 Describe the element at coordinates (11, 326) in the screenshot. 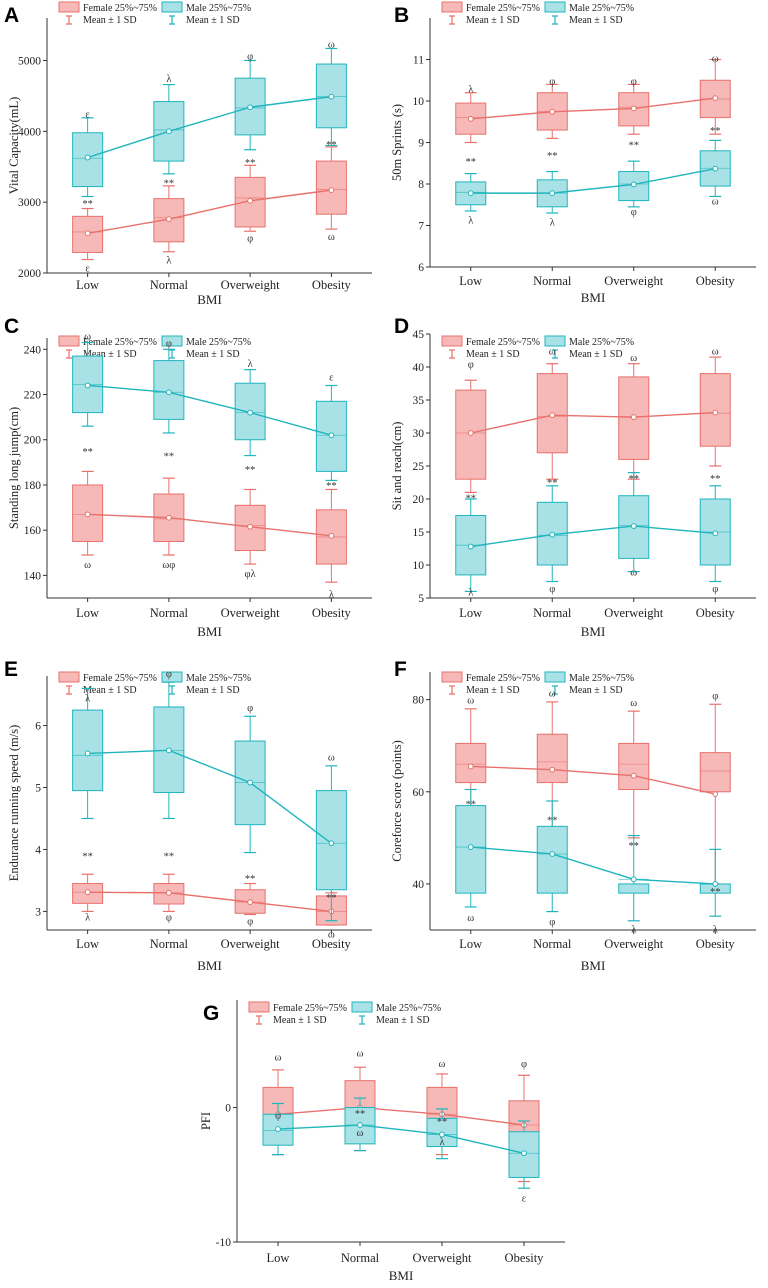

I see `panel-letter: C` at that location.